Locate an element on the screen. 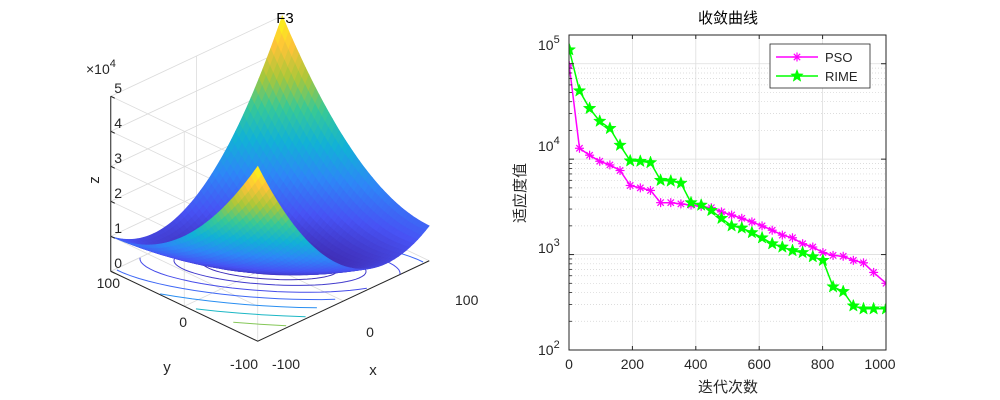 The image size is (1000, 400). convergence-title: 收敛曲线 is located at coordinates (728, 18).